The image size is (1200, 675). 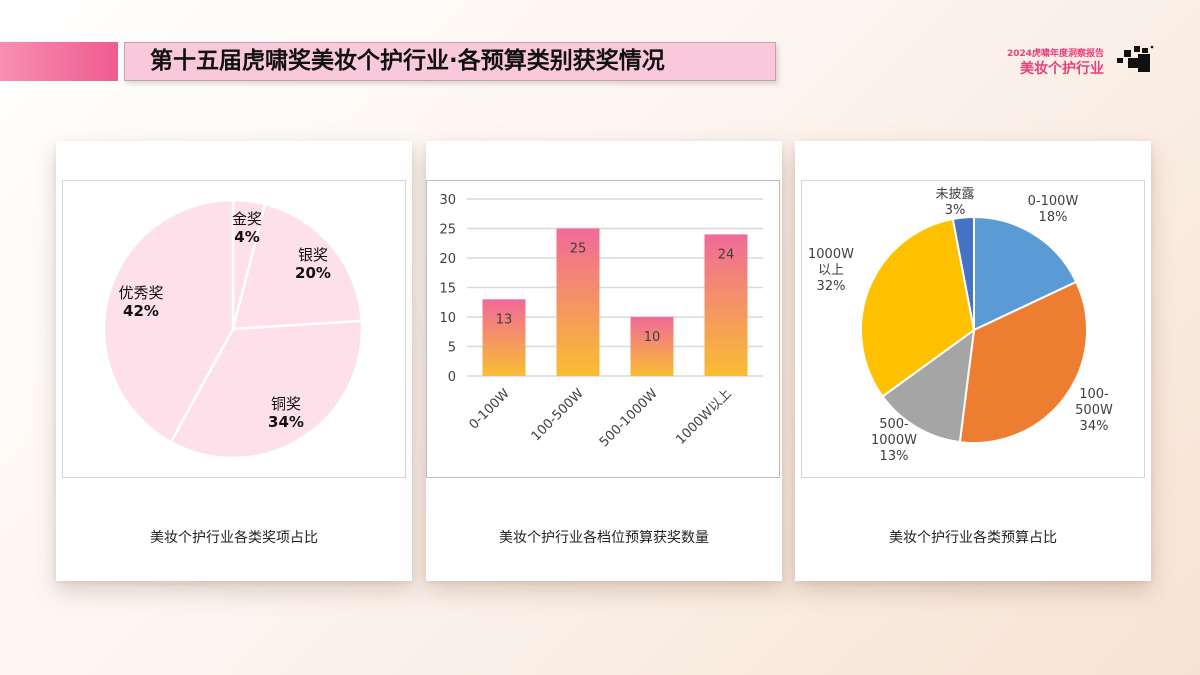 I want to click on bar-ytick-label-0: 0, so click(x=452, y=377).